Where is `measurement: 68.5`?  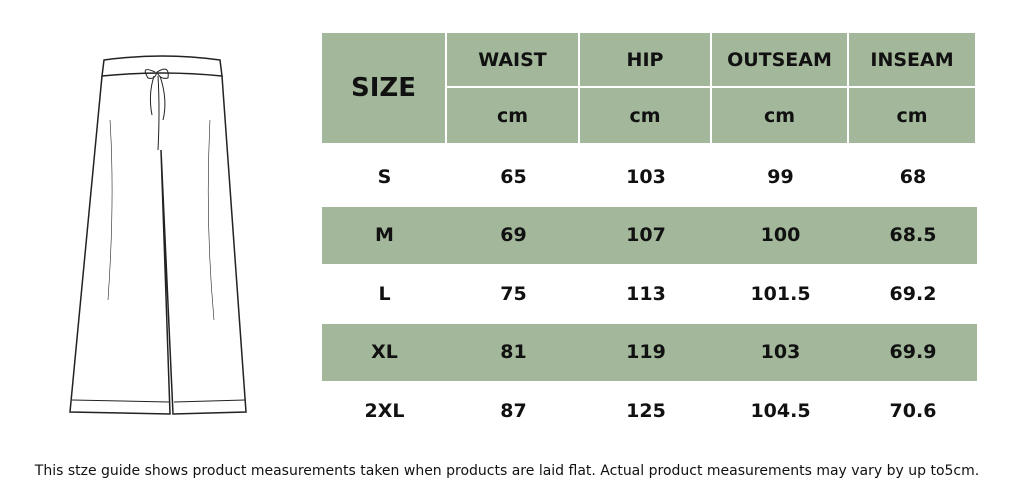
measurement: 68.5 is located at coordinates (913, 235).